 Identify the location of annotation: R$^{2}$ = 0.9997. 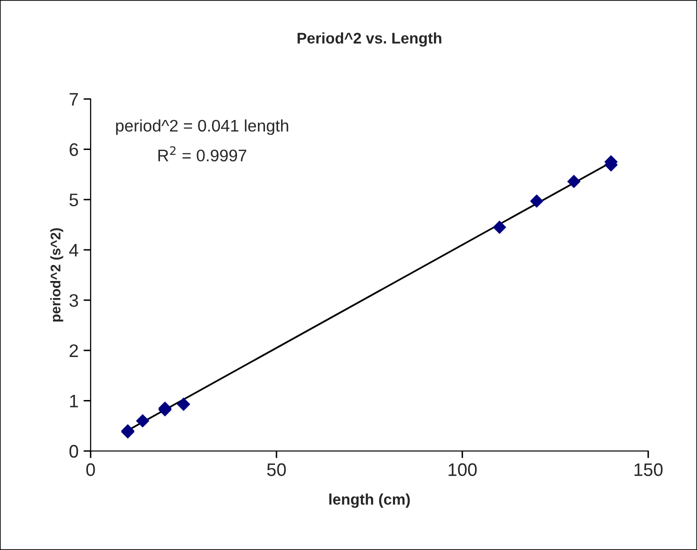
(202, 154).